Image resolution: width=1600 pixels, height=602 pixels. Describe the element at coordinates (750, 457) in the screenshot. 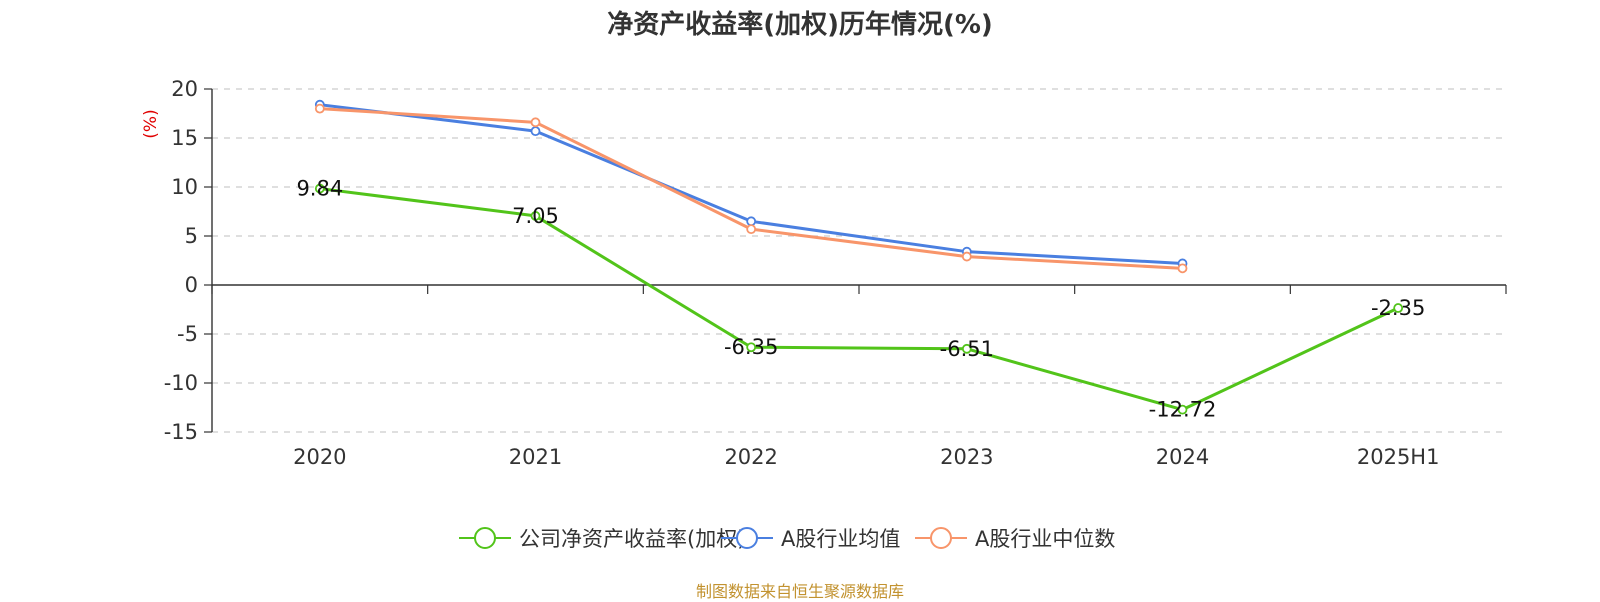

I see `x-tick-label: 2022` at that location.